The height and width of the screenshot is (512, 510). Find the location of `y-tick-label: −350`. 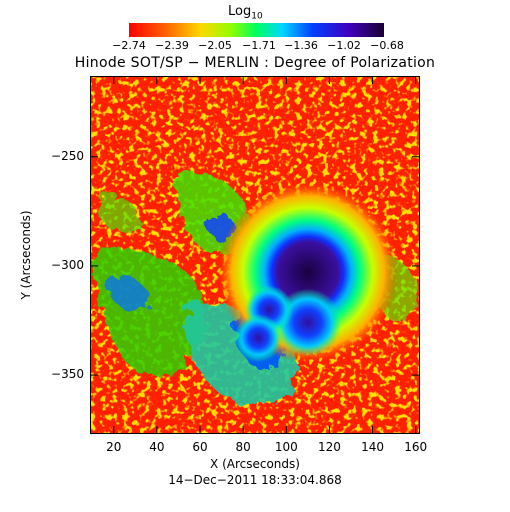

y-tick-label: −350 is located at coordinates (67, 374).